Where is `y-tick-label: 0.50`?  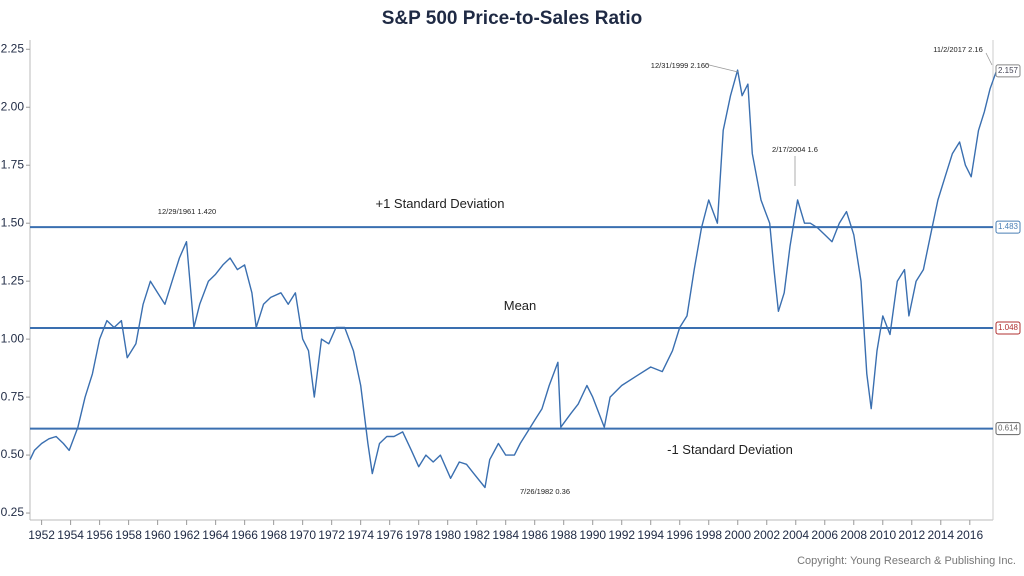
y-tick-label: 0.50 is located at coordinates (13, 454).